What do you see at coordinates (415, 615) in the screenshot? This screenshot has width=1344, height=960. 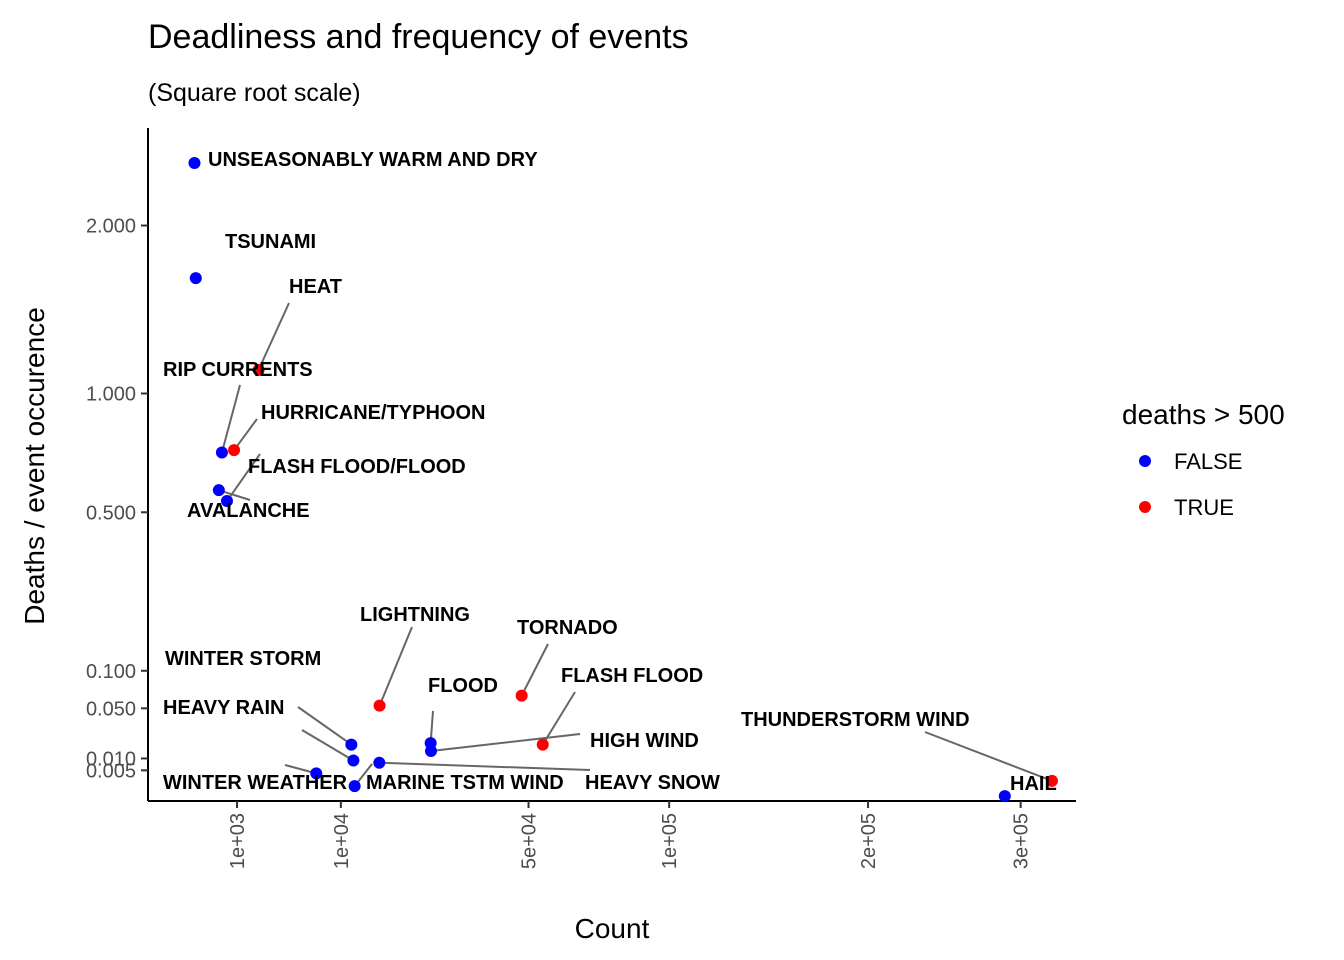 I see `point-label: LIGHTNING` at bounding box center [415, 615].